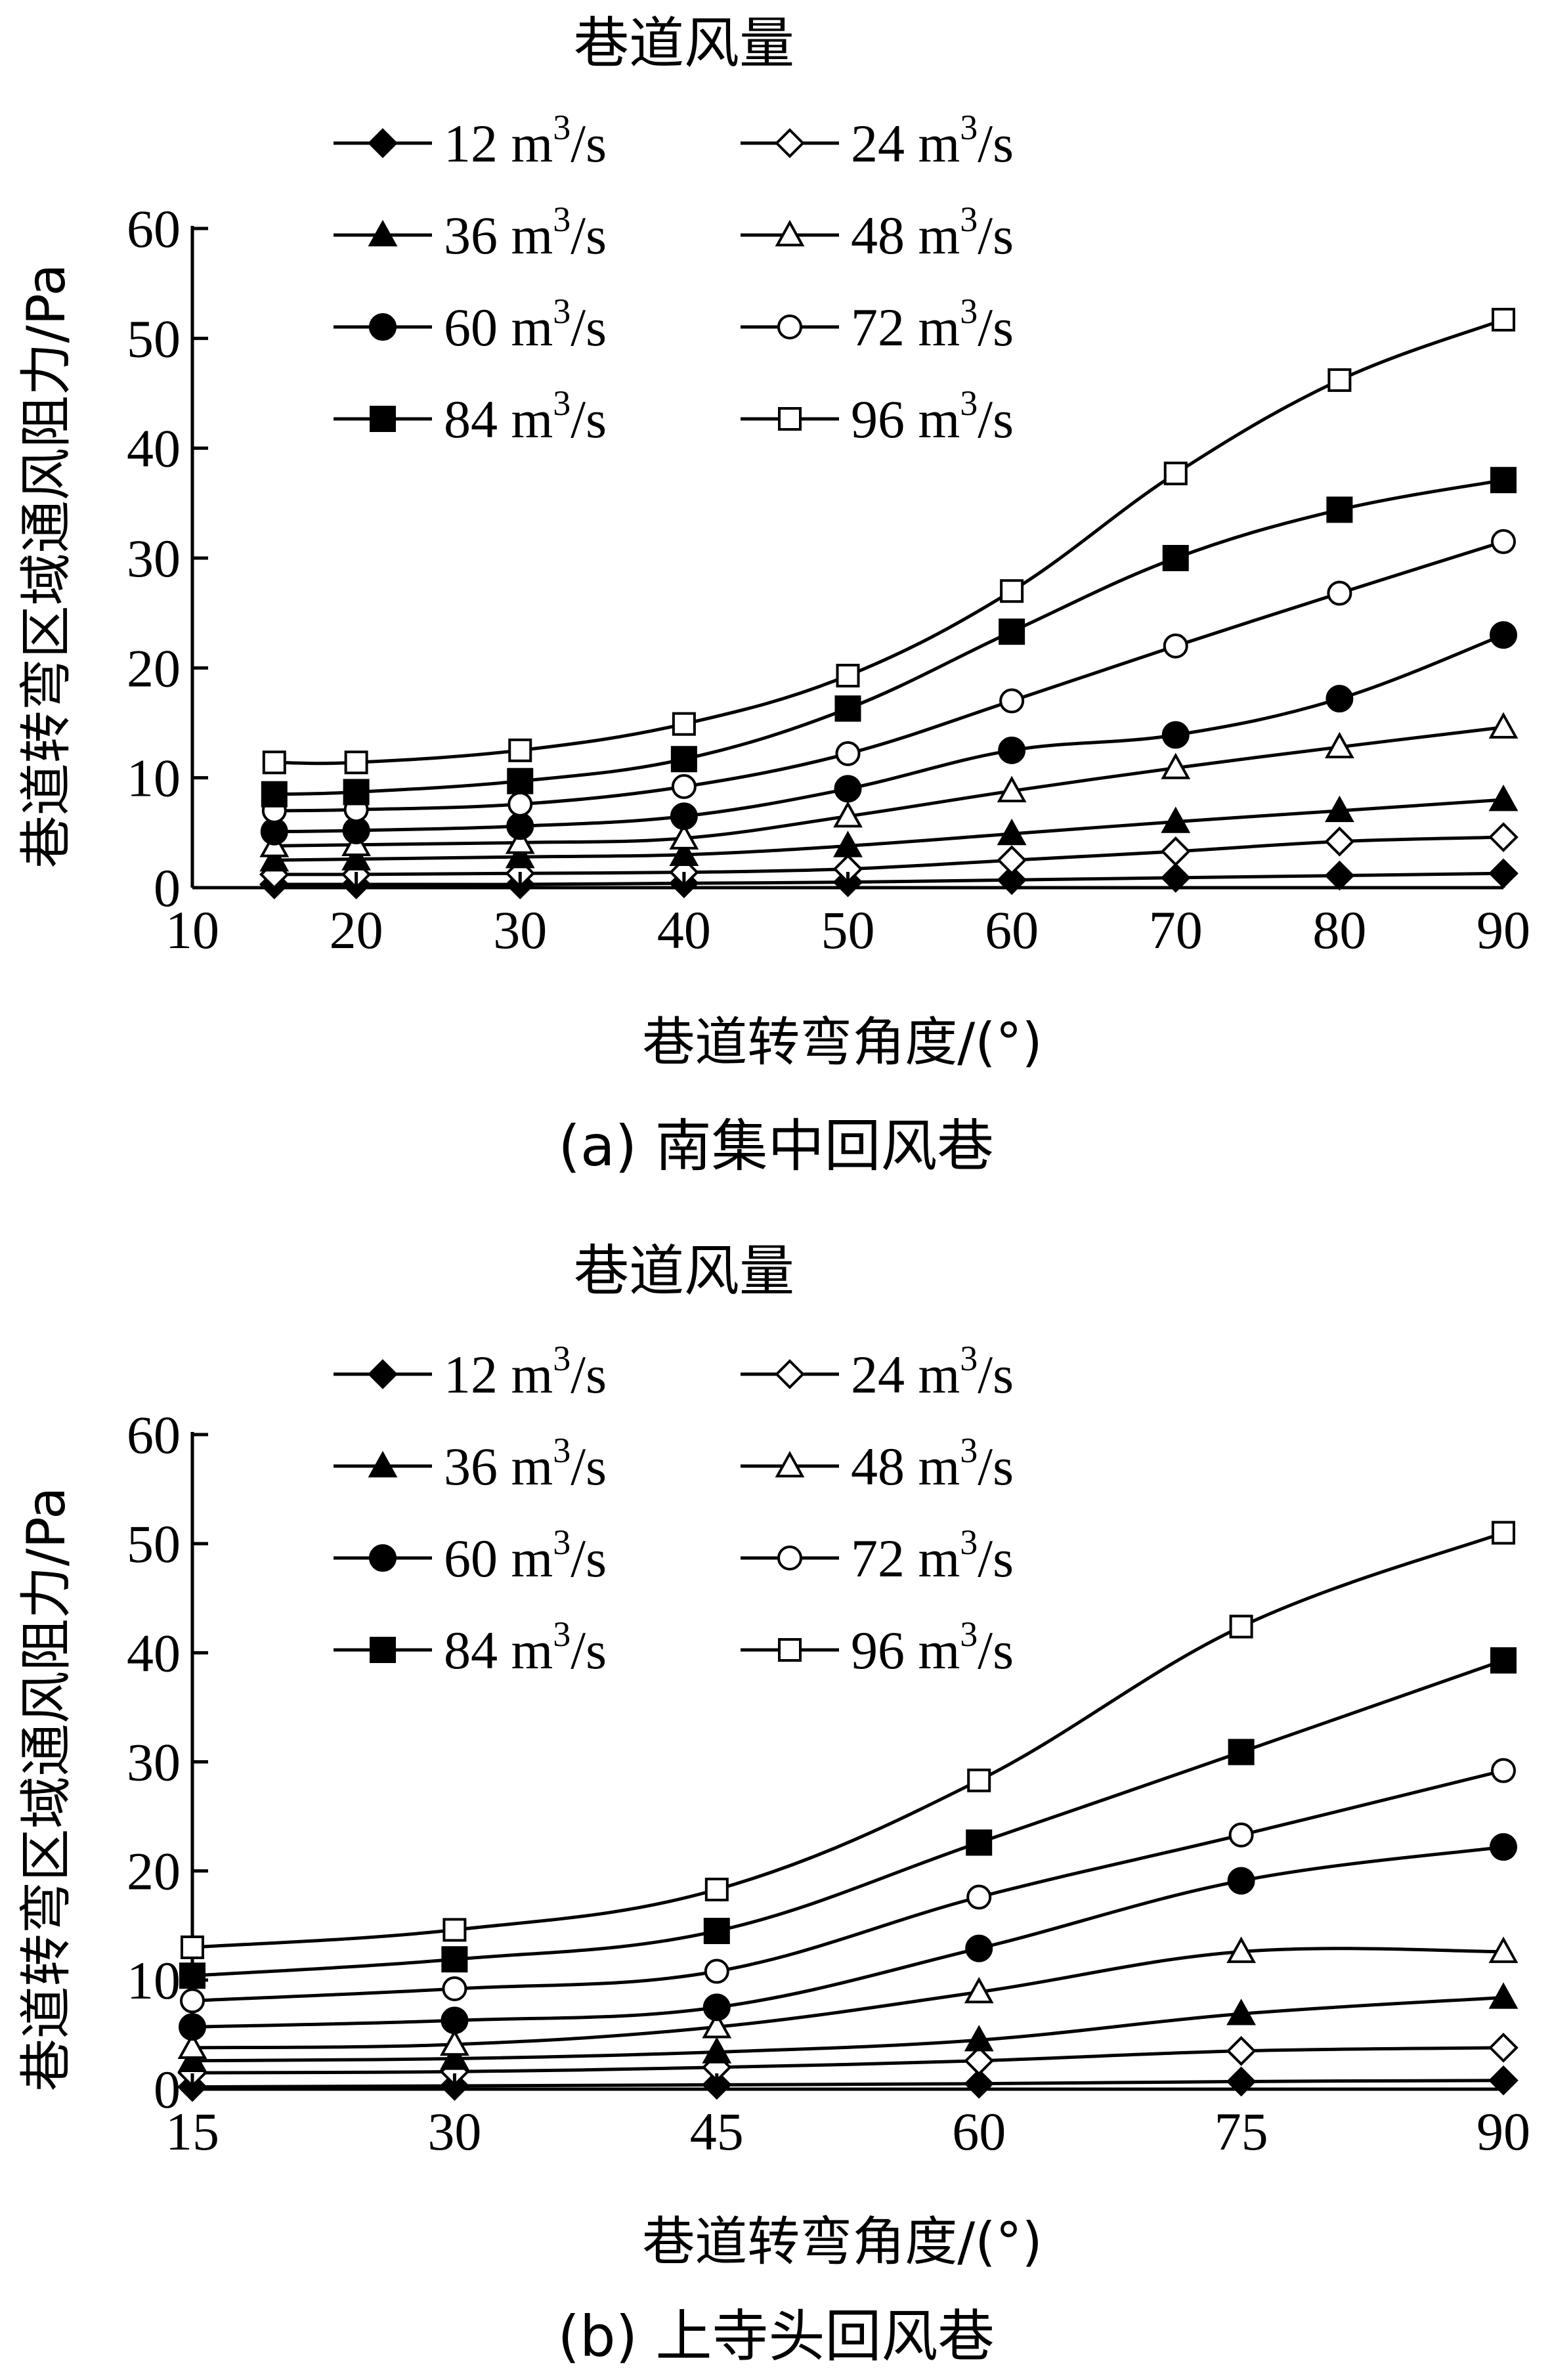 The image size is (1552, 2380). I want to click on x-tick-label: 40, so click(684, 930).